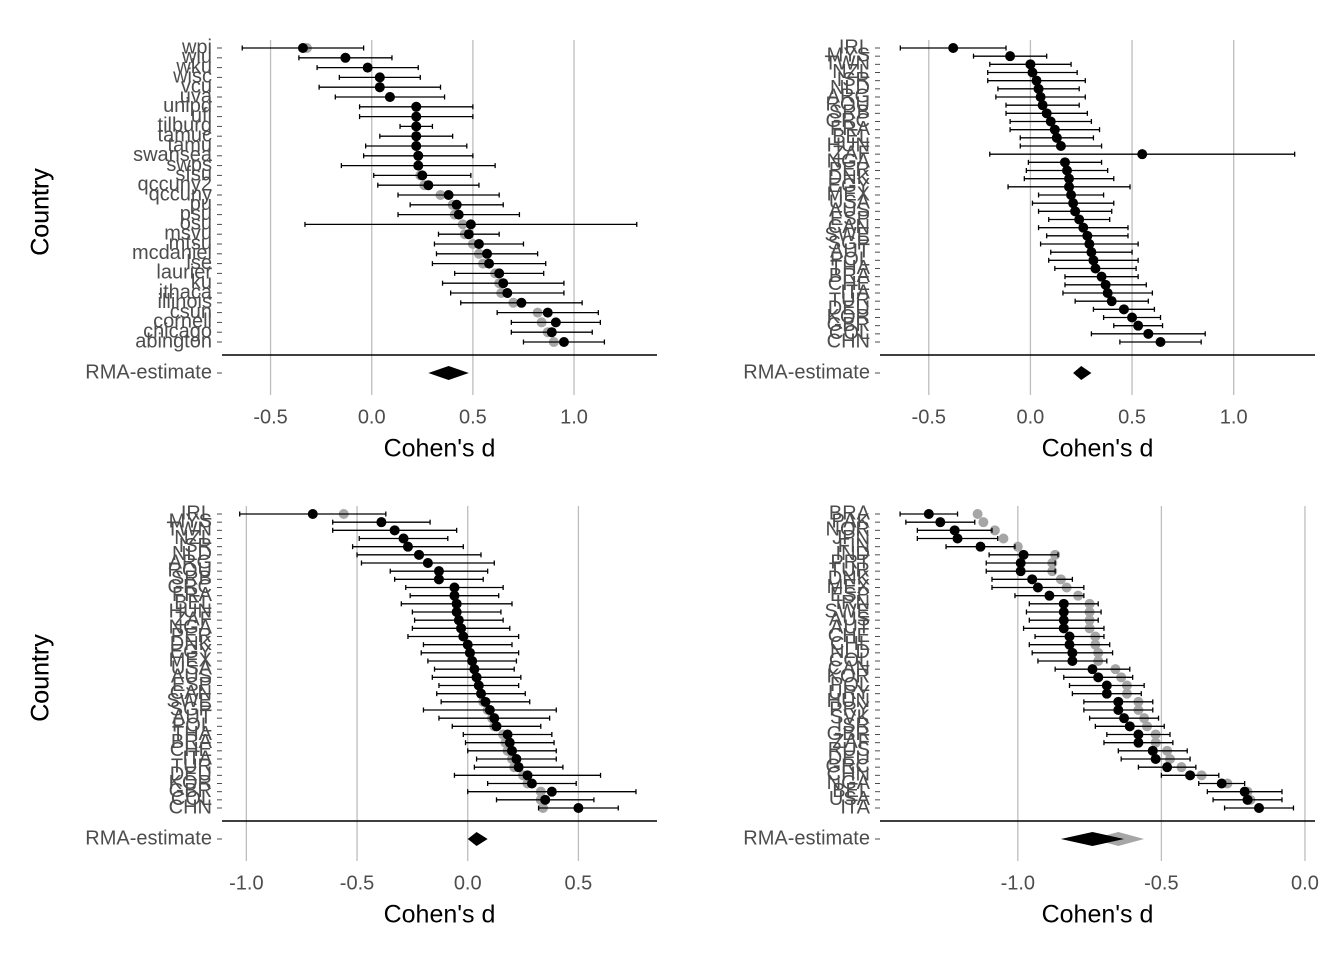 This screenshot has width=1344, height=960. Describe the element at coordinates (851, 137) in the screenshot. I see `y-tick-label: BEL` at that location.